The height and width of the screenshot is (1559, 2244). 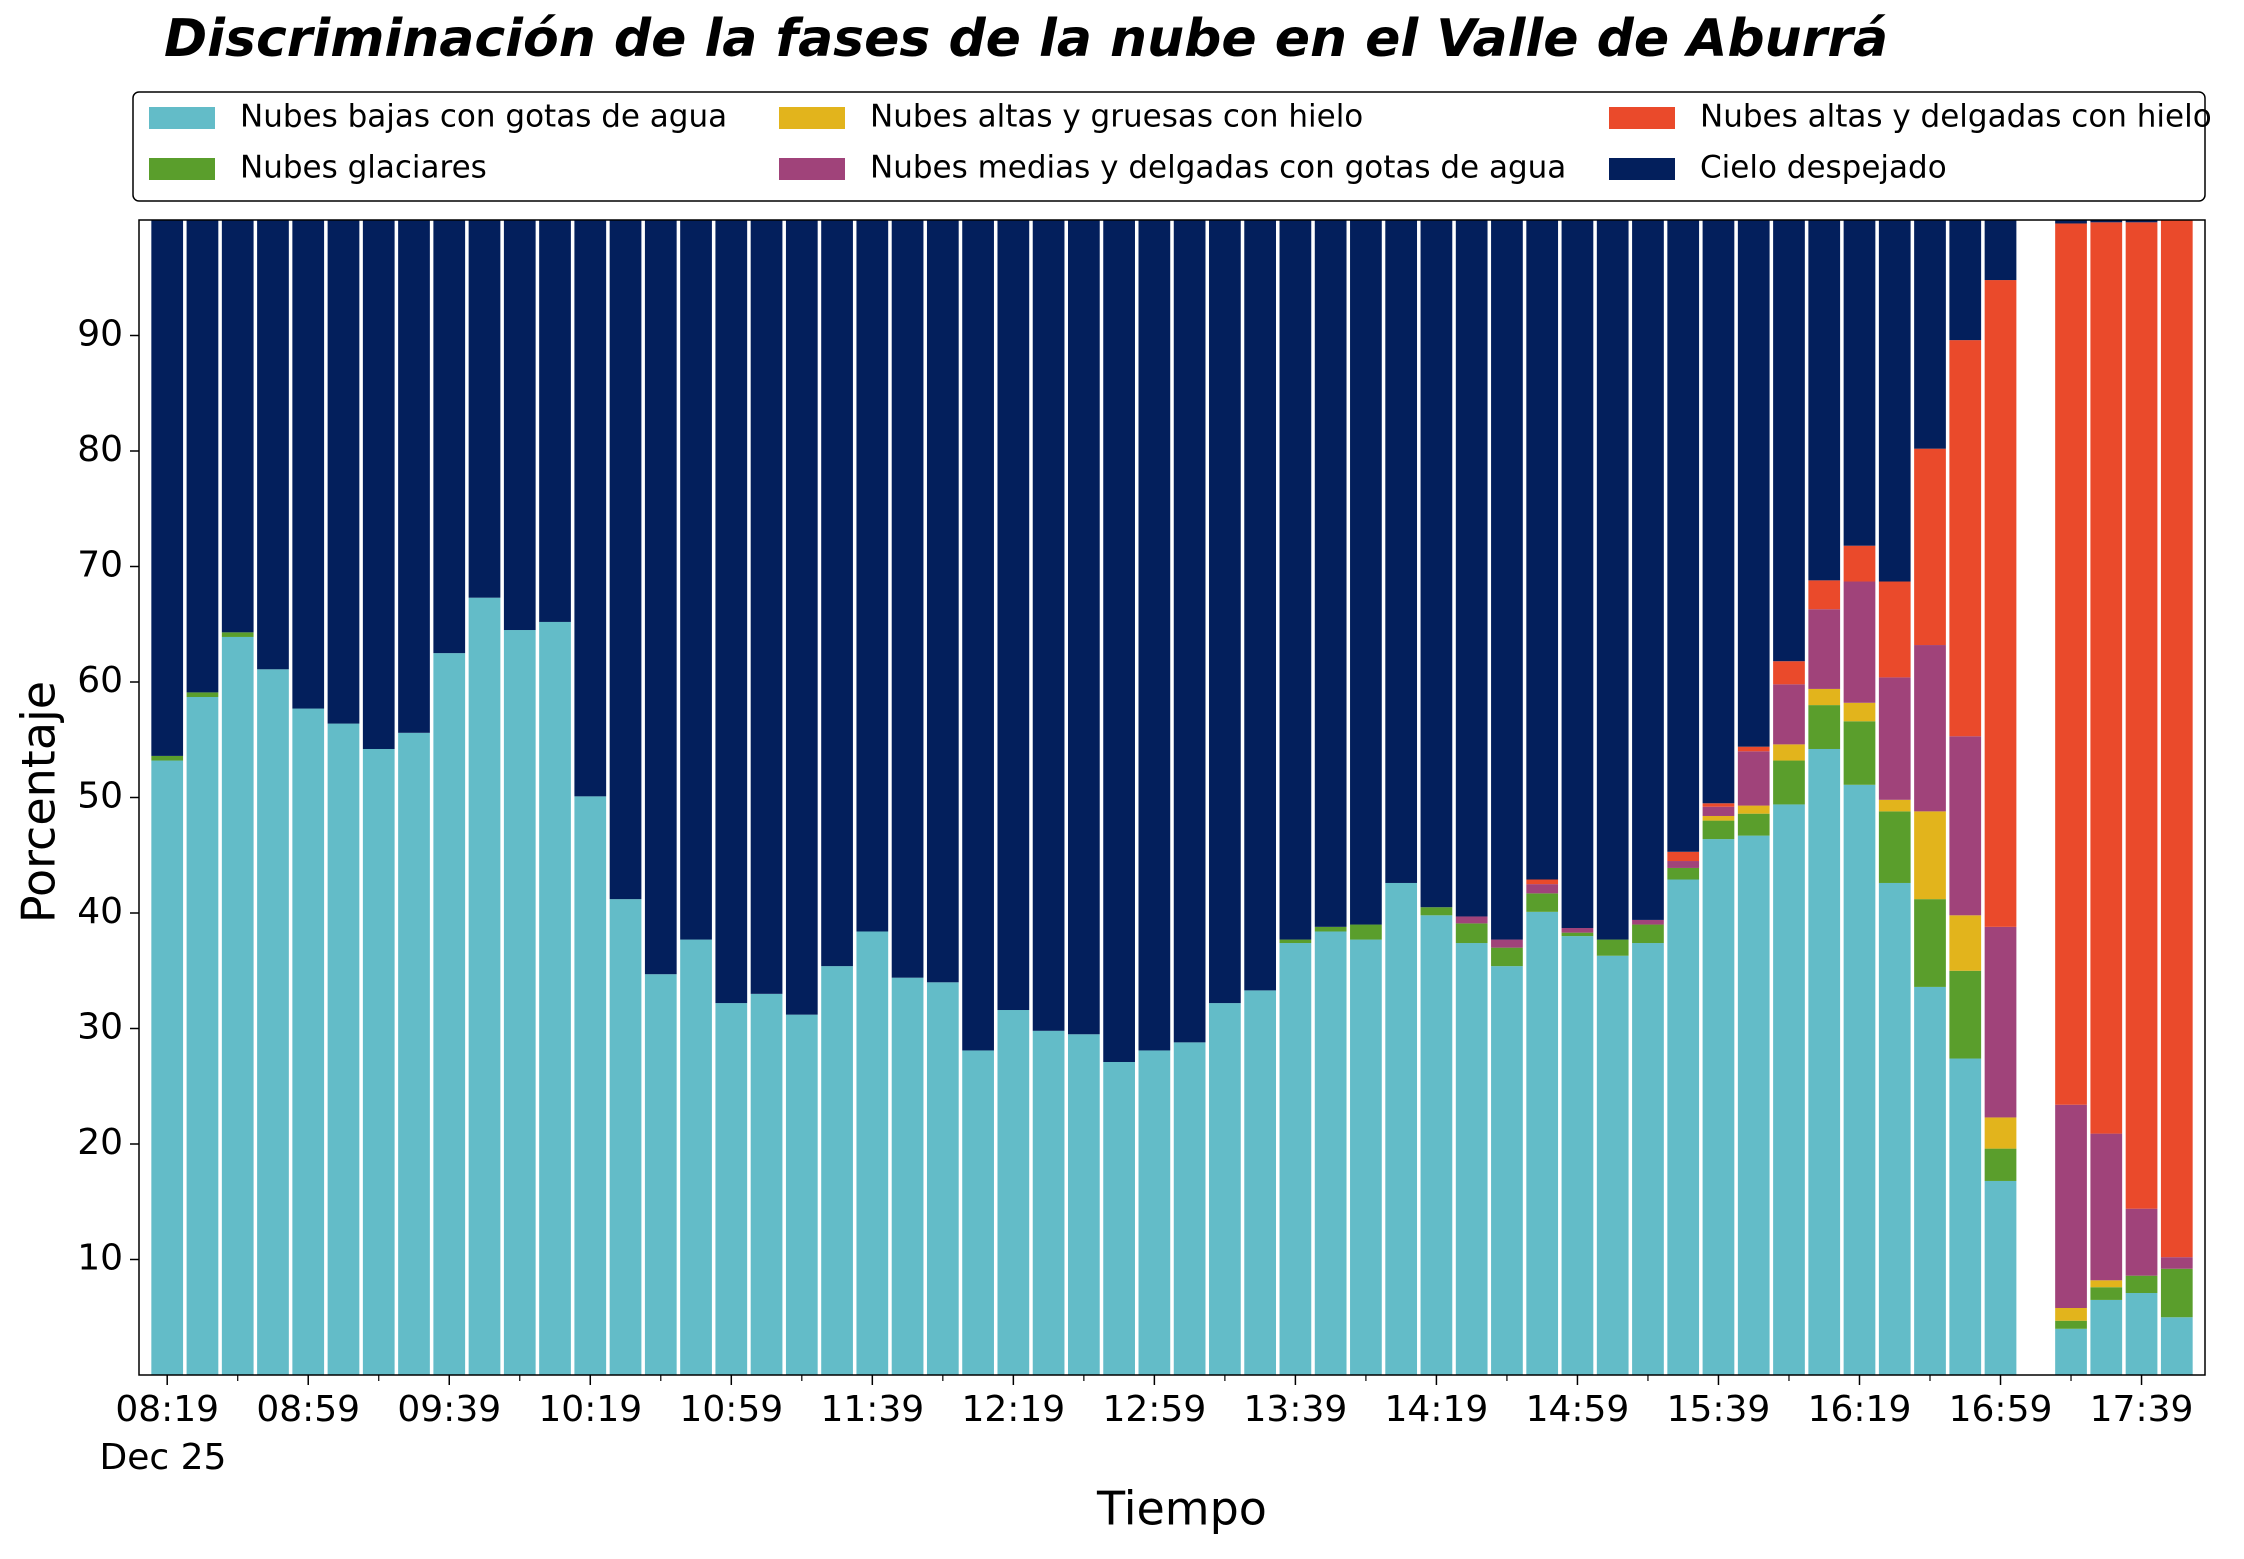 I want to click on legend-label: Nubes altas y delgadas con hielo, so click(x=1956, y=117).